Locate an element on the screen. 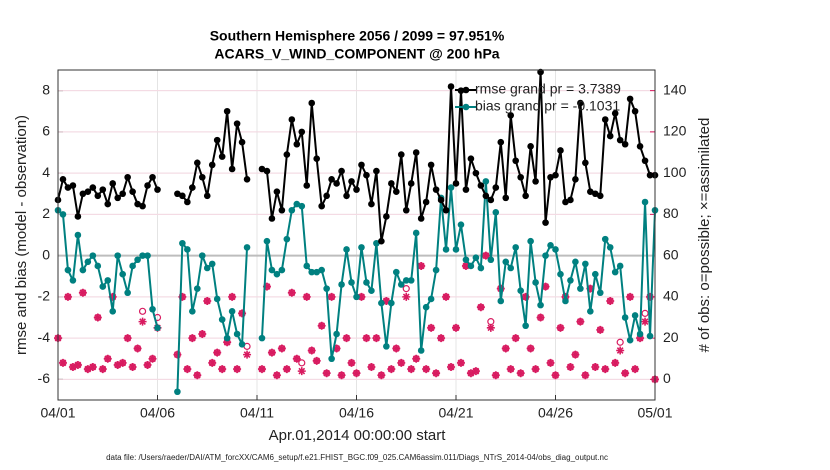 Image resolution: width=830 pixels, height=470 pixels. y-tick-label: -2 is located at coordinates (44, 296).